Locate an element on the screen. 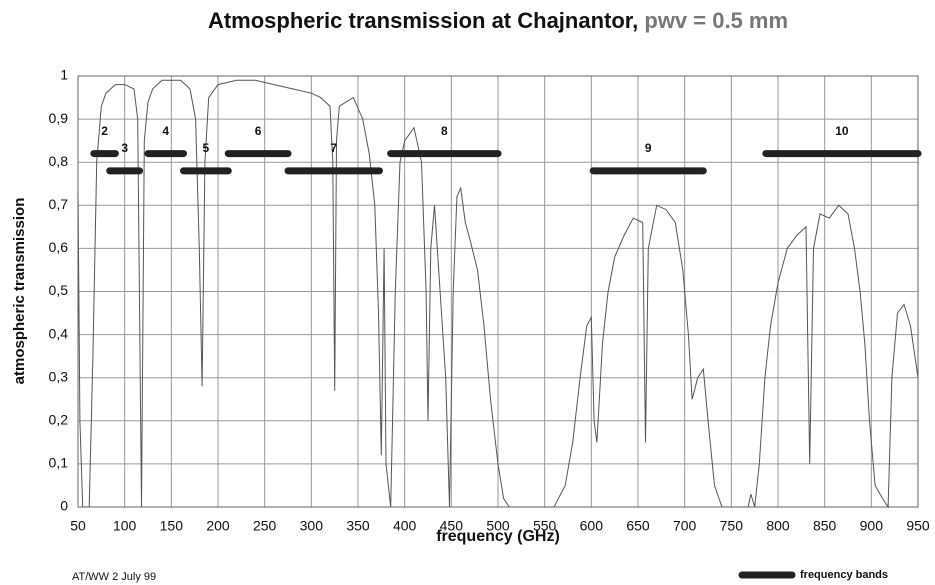 The height and width of the screenshot is (585, 935). x-tick-label: 300 is located at coordinates (312, 526).